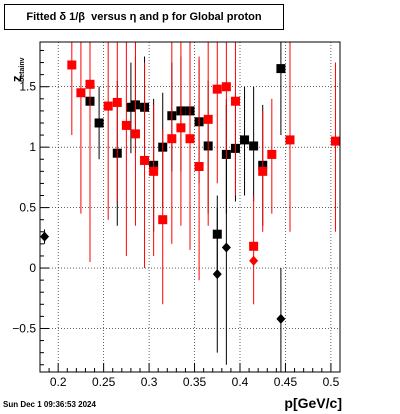 This screenshot has height=414, width=400. What do you see at coordinates (32, 268) in the screenshot?
I see `y-tick-label: 0` at bounding box center [32, 268].